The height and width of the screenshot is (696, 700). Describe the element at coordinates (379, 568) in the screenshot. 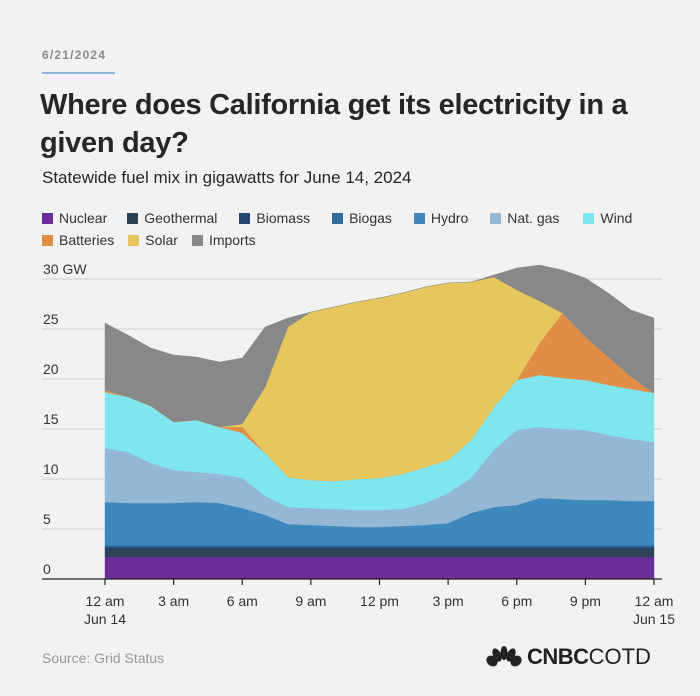

I see `area-nuclear` at that location.